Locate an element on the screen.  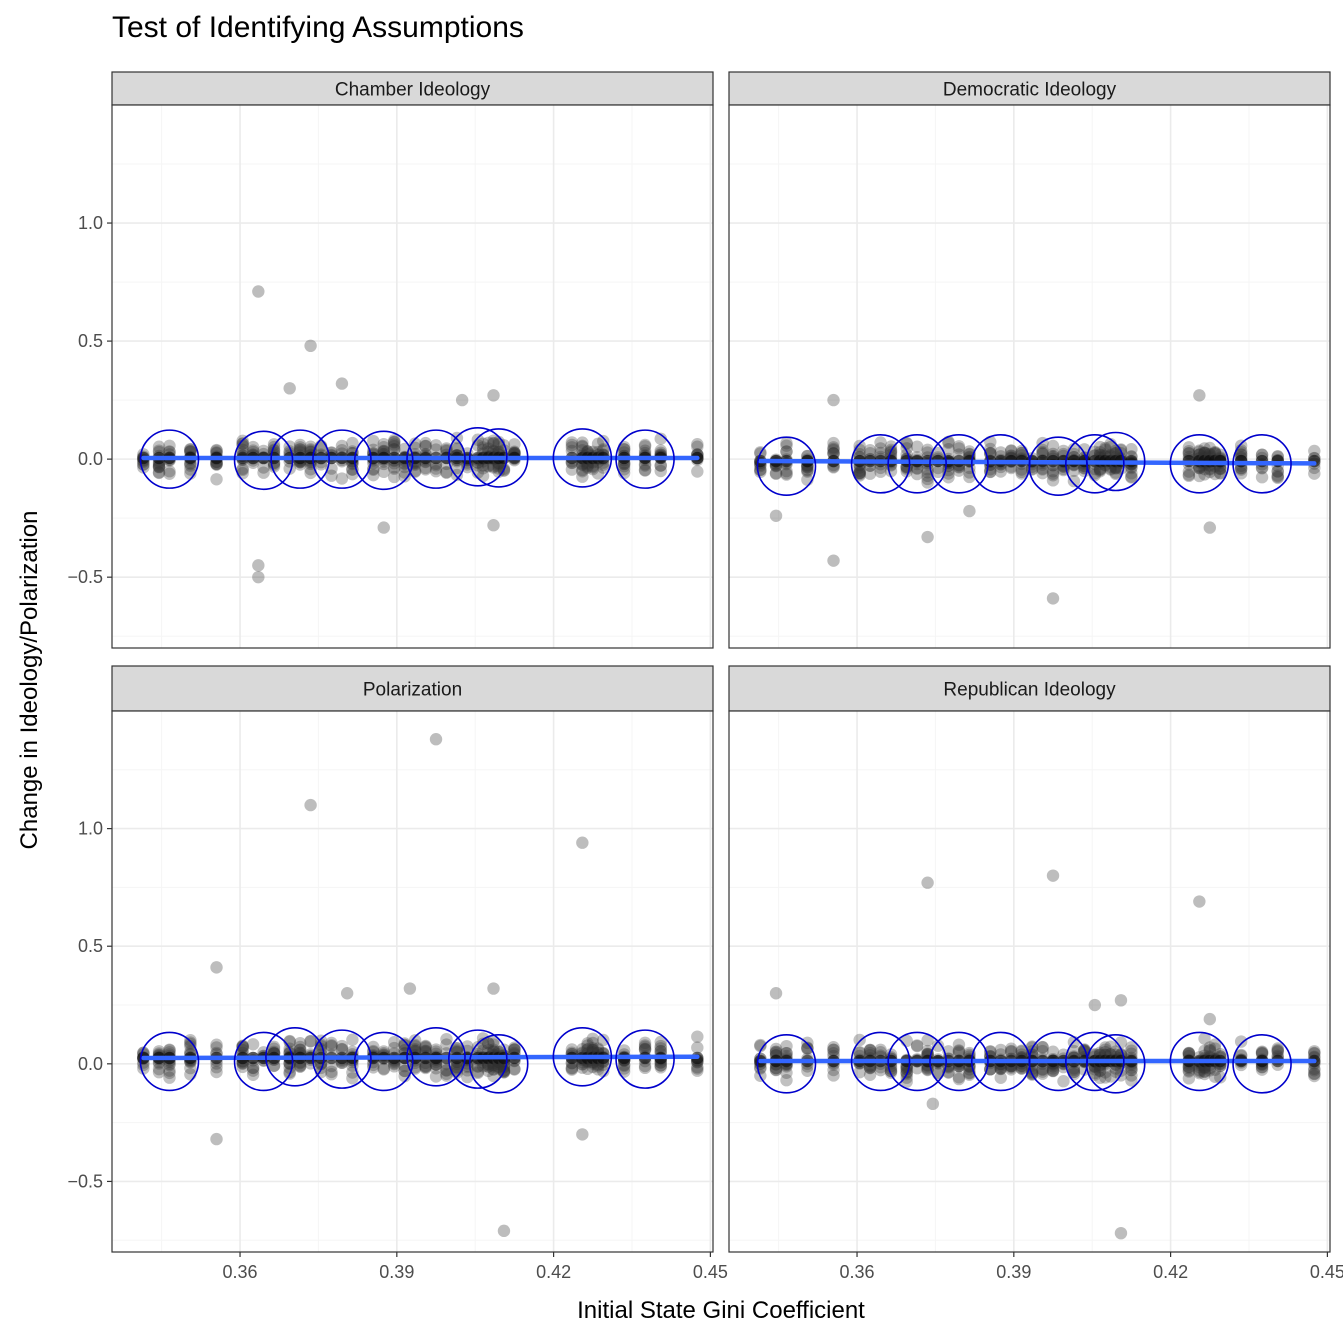
y-tick-label: 1.0 is located at coordinates (90, 223).